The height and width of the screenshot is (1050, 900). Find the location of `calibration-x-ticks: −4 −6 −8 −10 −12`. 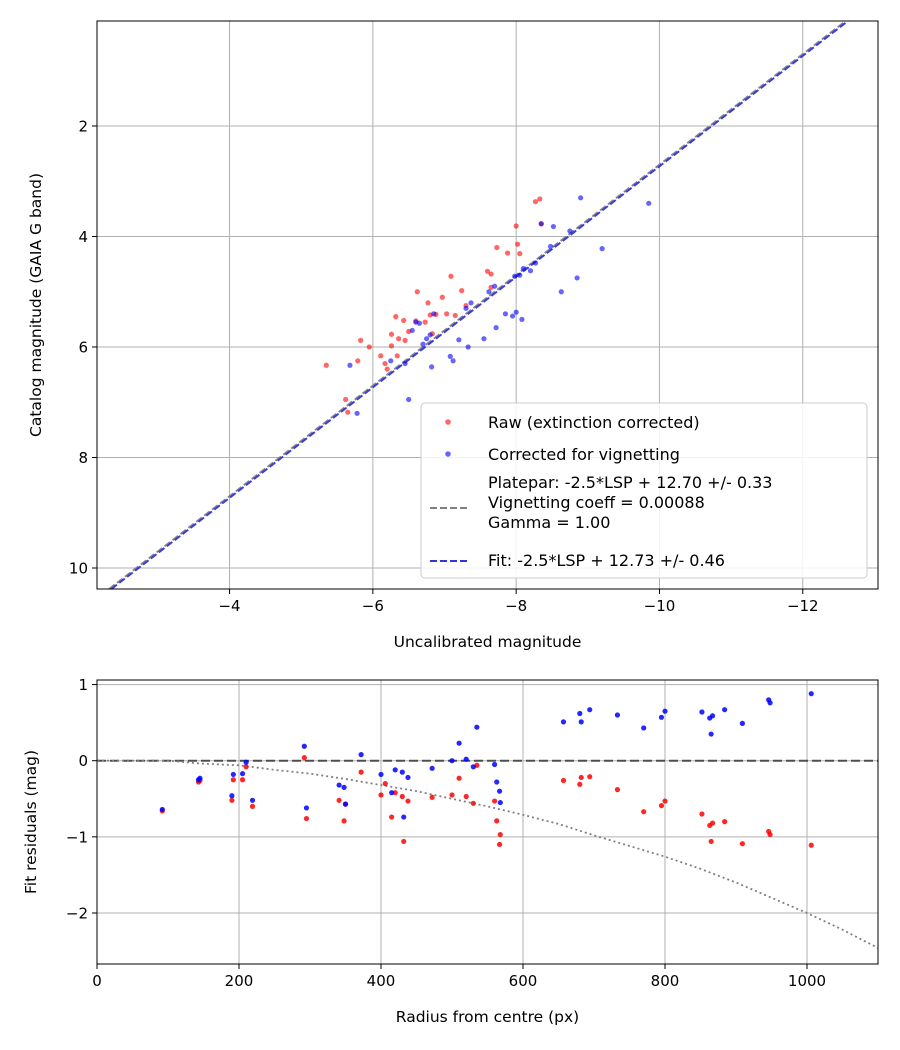

calibration-x-ticks: −4 −6 −8 −10 −12 is located at coordinates (518, 602).